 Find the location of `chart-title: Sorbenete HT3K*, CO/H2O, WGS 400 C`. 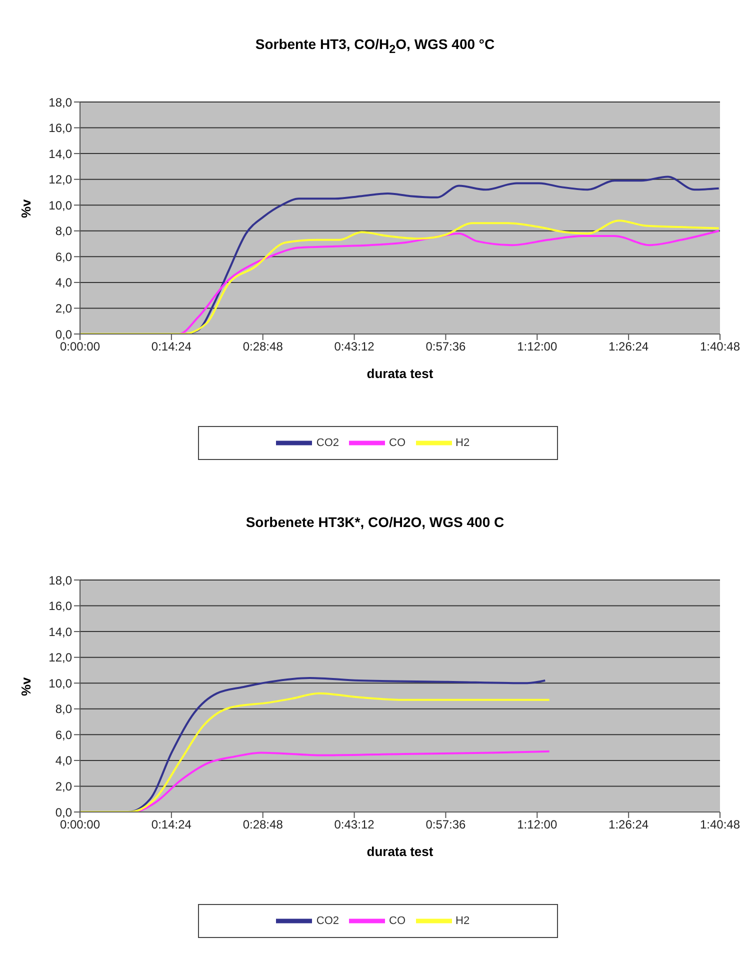

chart-title: Sorbenete HT3K*, CO/H2O, WGS 400 C is located at coordinates (375, 522).